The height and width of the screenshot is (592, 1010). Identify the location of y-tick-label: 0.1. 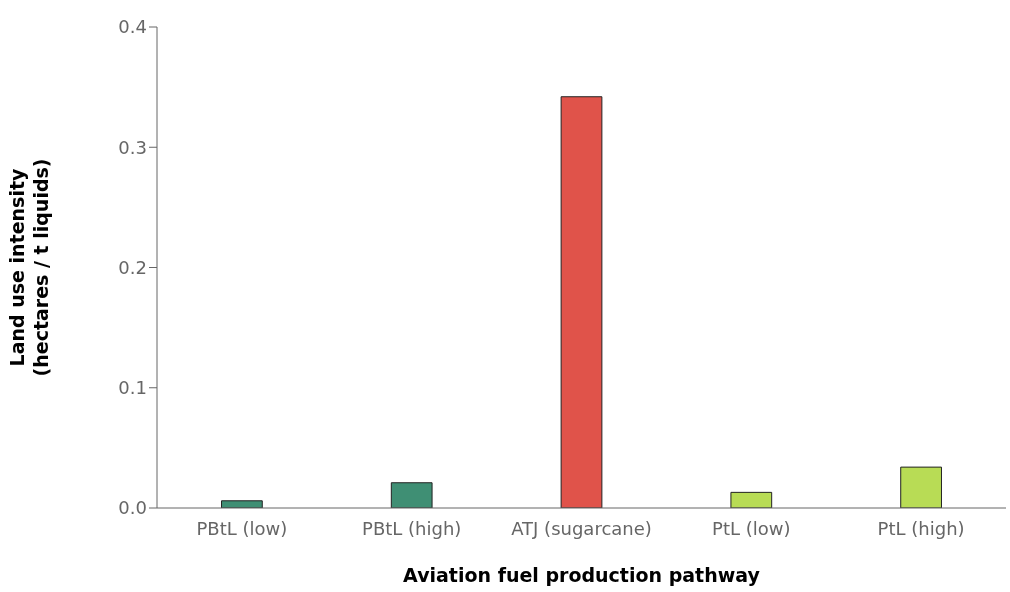
(132, 388).